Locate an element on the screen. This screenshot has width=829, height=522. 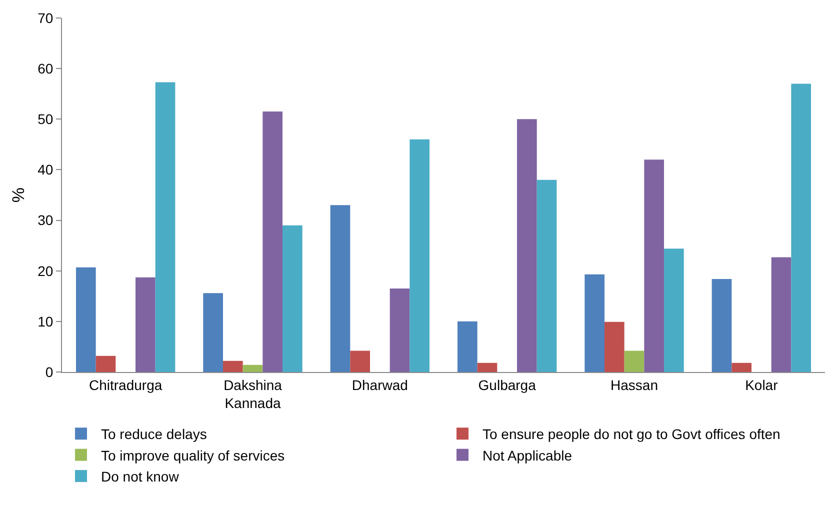
y-tick-label: 30 is located at coordinates (46, 220).